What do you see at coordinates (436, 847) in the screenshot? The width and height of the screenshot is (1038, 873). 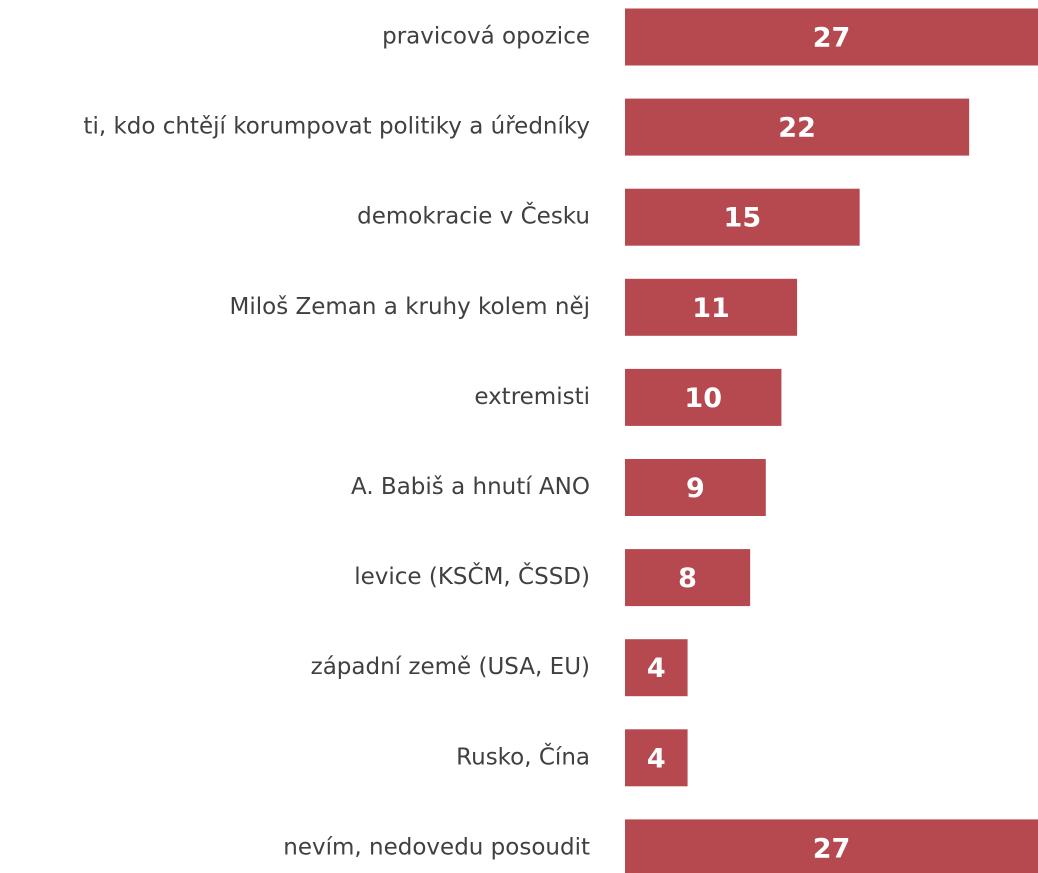 I see `category-label: nevím, nedovedu posoudit` at bounding box center [436, 847].